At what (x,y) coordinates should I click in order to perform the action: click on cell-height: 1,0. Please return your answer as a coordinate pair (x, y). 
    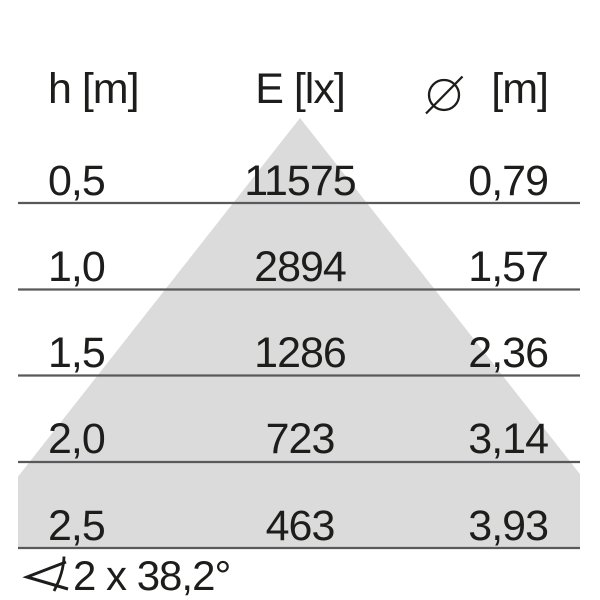
    Looking at the image, I should click on (77, 267).